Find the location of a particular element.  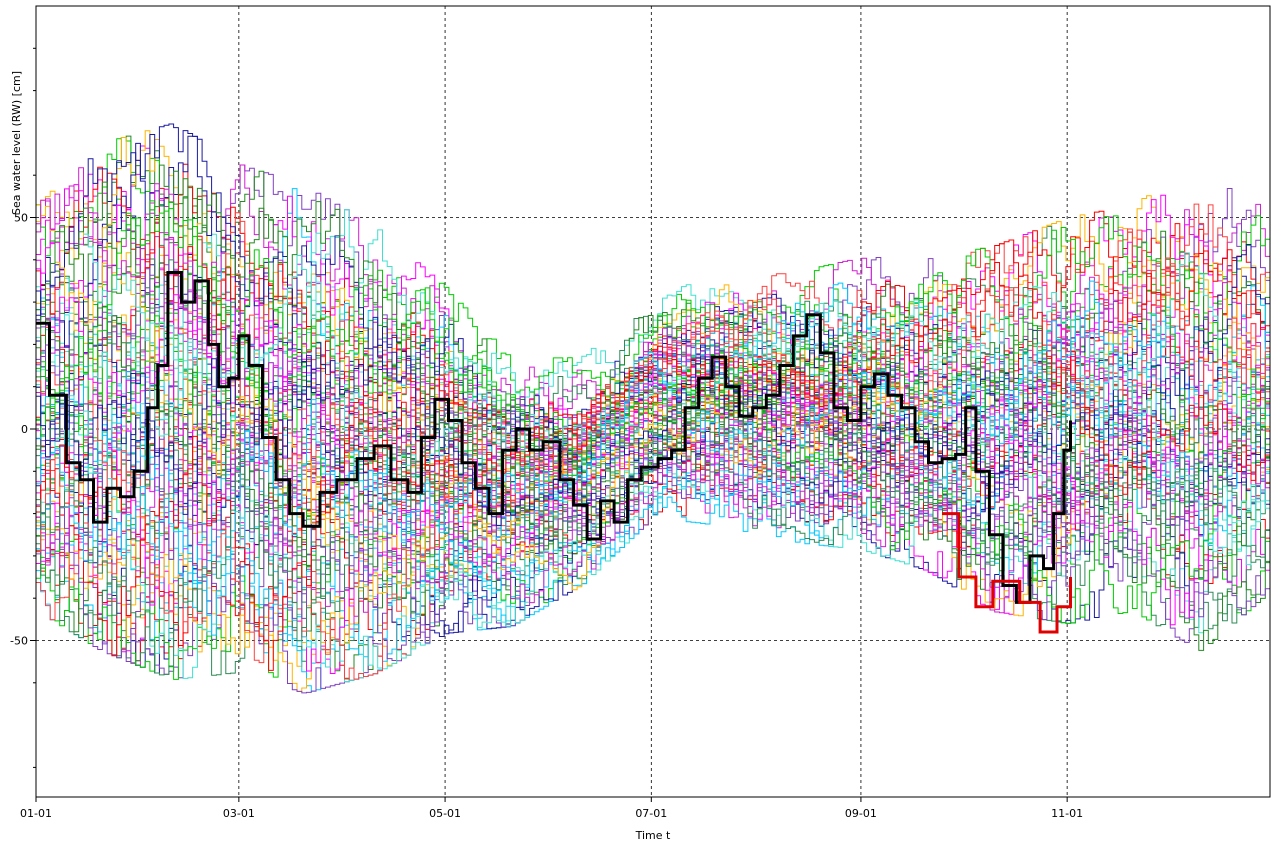

y-tick-label: 0 is located at coordinates (24, 429).